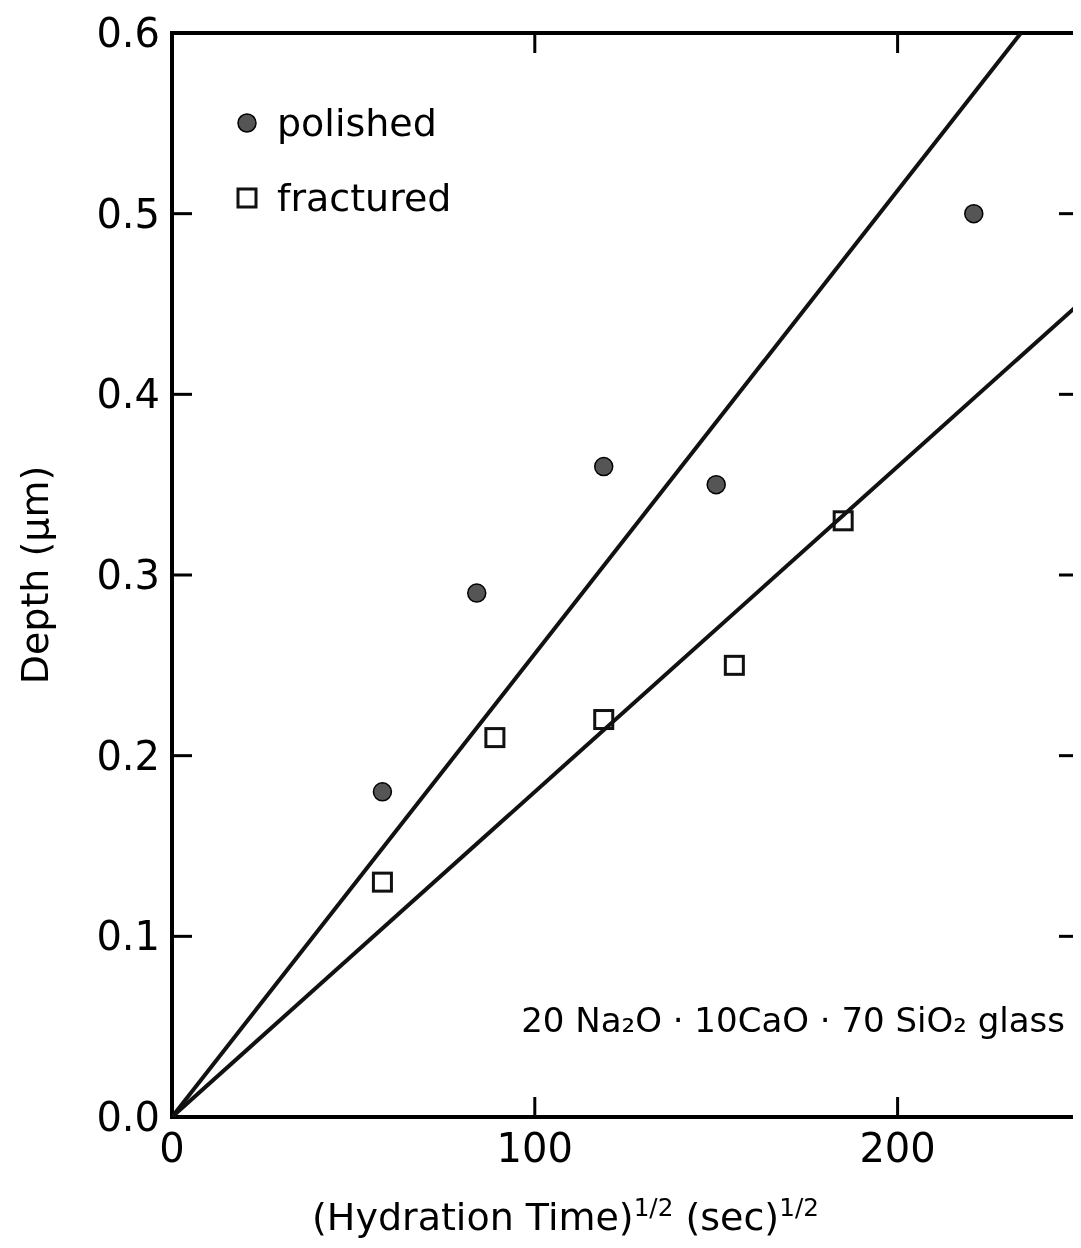 The height and width of the screenshot is (1248, 1081). Describe the element at coordinates (128, 1117) in the screenshot. I see `y-tick-label: 0.0` at that location.